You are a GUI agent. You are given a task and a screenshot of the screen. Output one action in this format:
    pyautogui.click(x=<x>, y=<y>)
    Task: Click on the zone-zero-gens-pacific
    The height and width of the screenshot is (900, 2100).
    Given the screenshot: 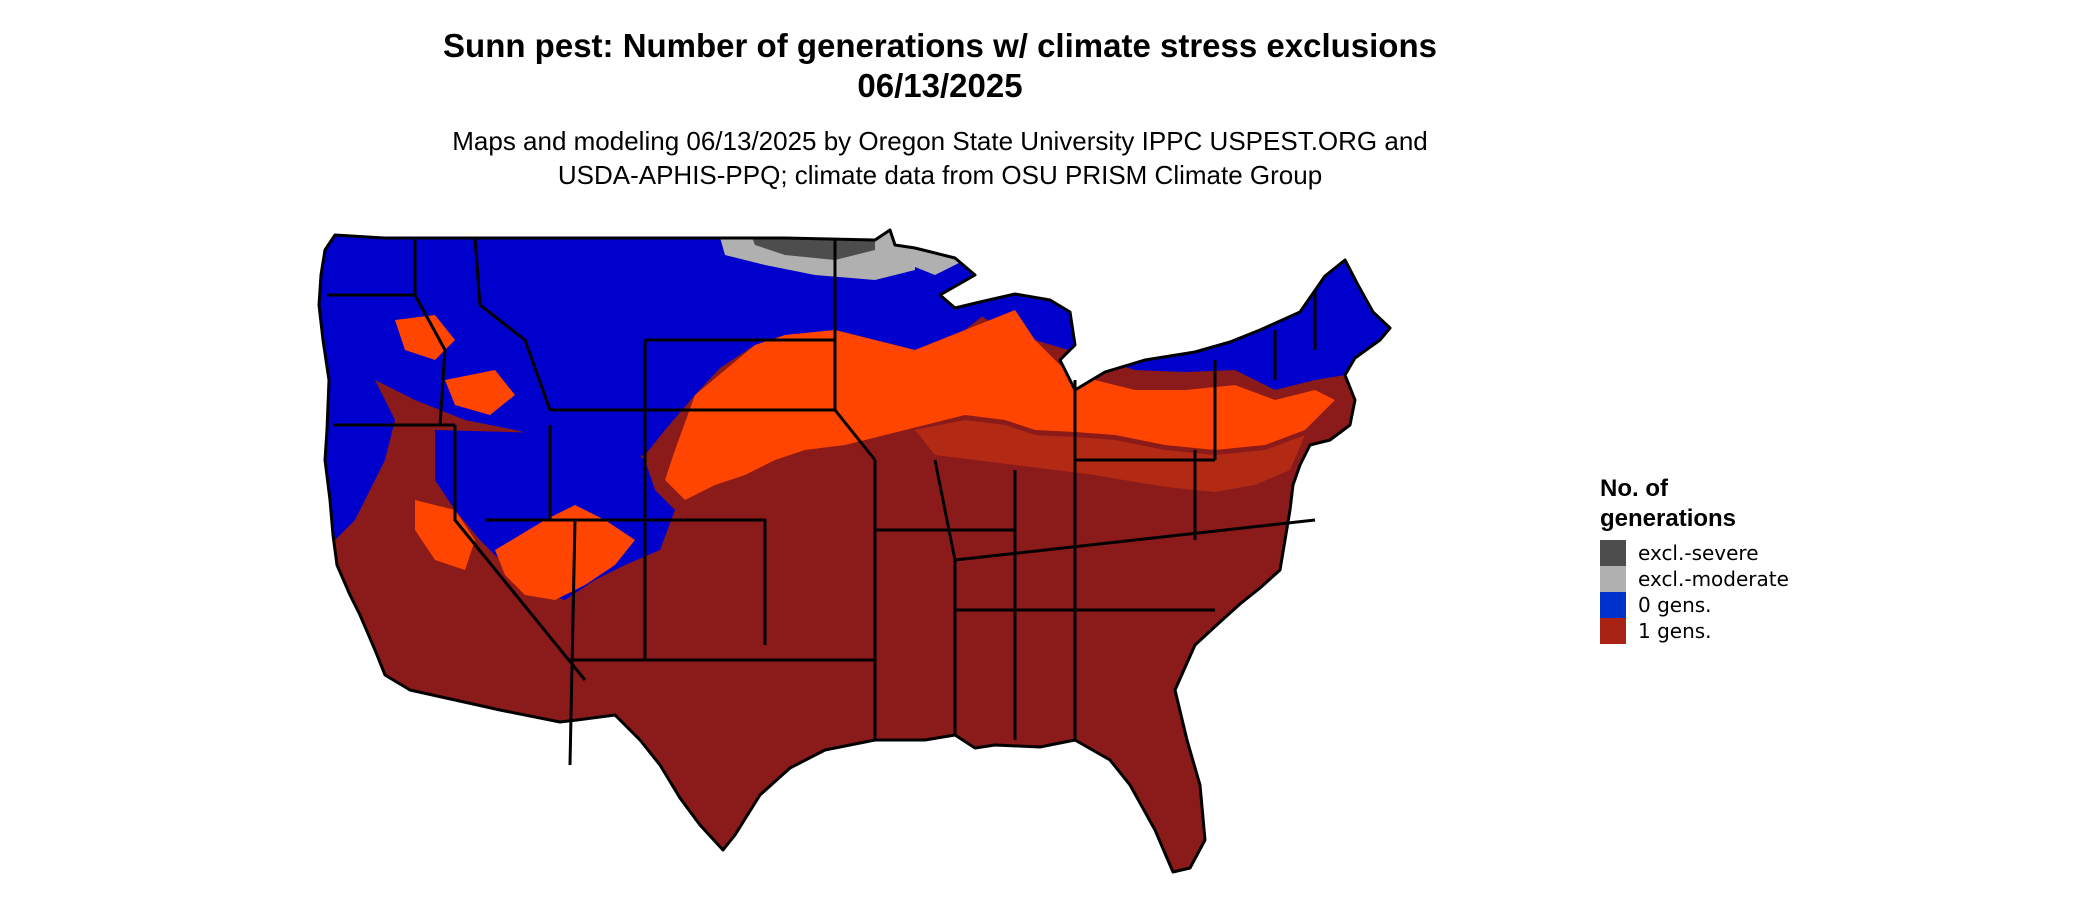 What is the action you would take?
    pyautogui.click(x=357, y=455)
    